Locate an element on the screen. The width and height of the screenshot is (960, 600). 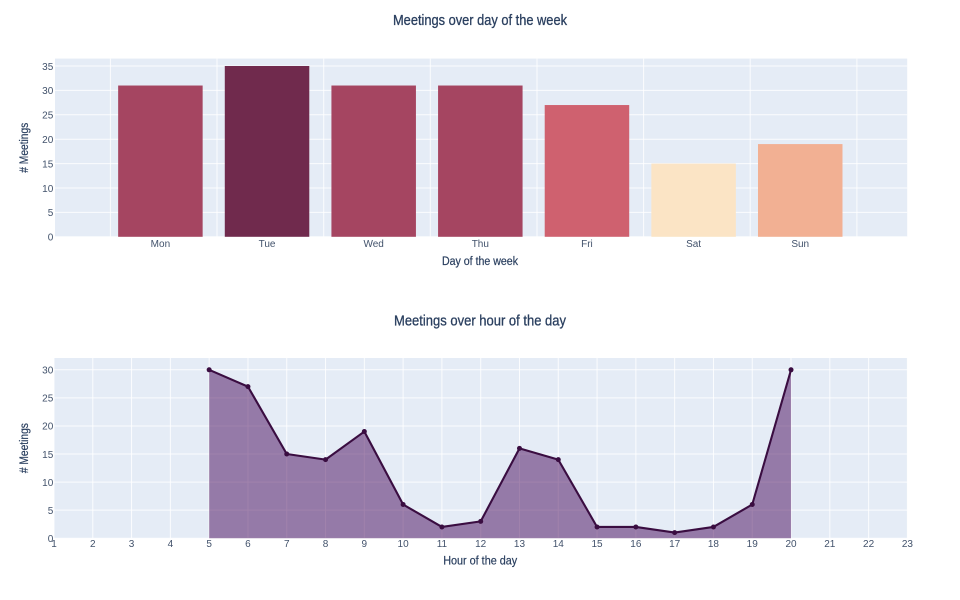
svg-text: Day of the week is located at coordinates (480, 262).